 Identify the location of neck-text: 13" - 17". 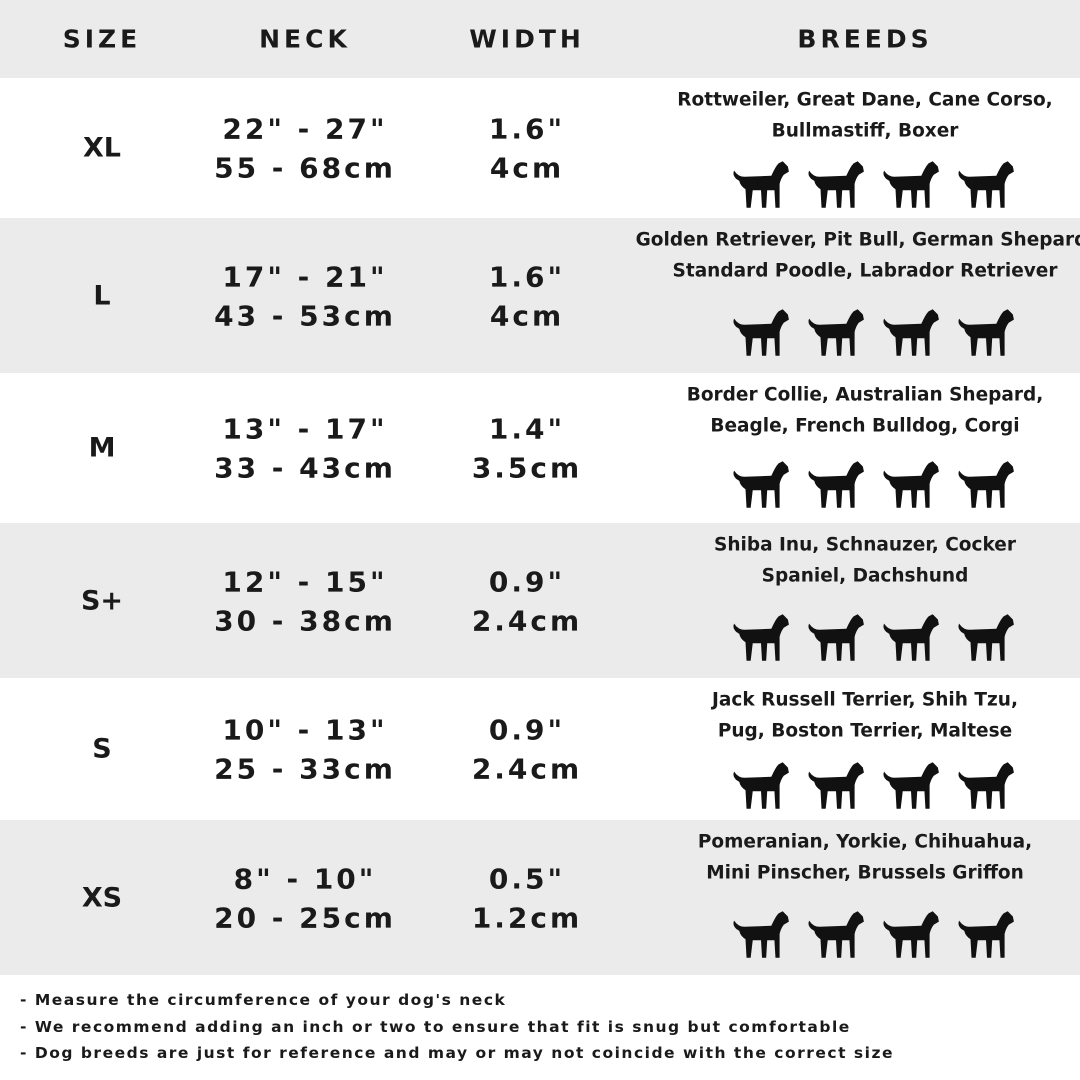
(305, 429).